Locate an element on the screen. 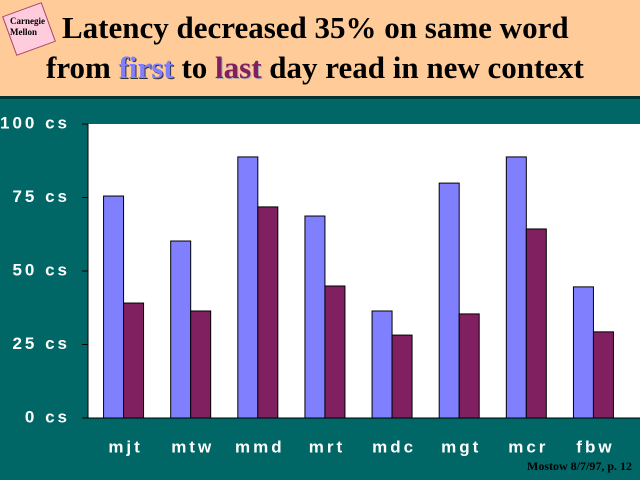 The width and height of the screenshot is (640, 480). title-word: last is located at coordinates (238, 67).